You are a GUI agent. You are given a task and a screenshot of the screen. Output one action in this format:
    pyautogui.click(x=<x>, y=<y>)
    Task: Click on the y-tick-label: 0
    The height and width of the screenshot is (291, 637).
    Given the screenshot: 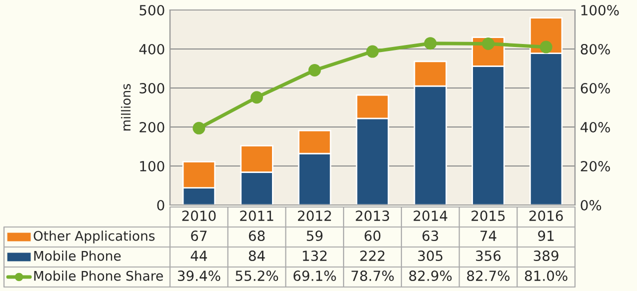 What is the action you would take?
    pyautogui.click(x=160, y=205)
    